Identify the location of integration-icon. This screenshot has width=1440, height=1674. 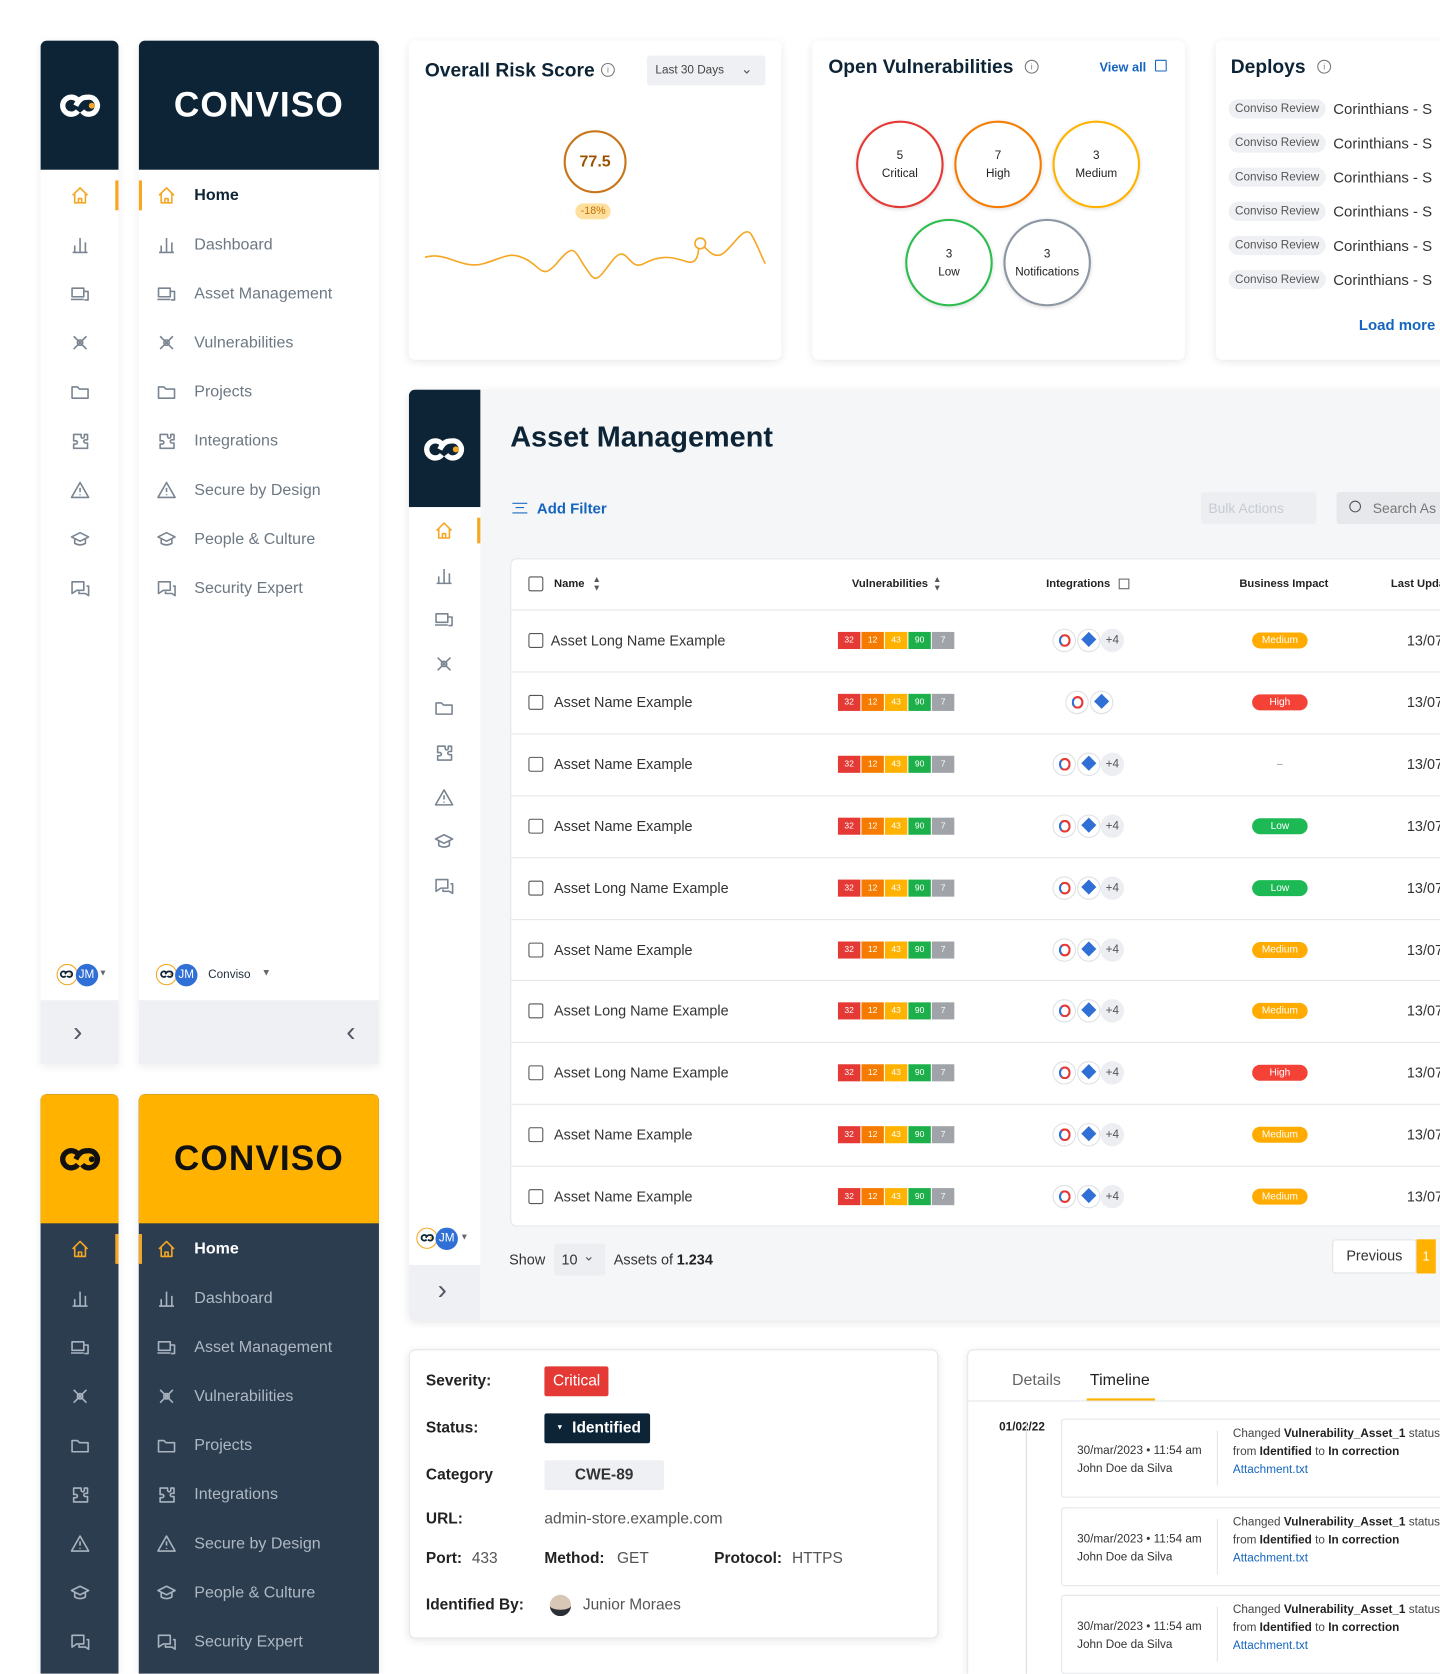
(1064, 640).